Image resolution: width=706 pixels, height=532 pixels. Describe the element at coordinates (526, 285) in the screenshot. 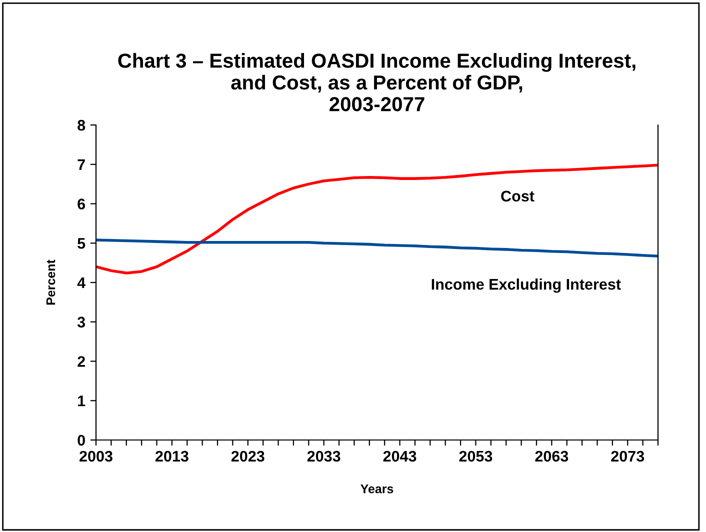

I see `series-label: Income Excluding Interest` at that location.